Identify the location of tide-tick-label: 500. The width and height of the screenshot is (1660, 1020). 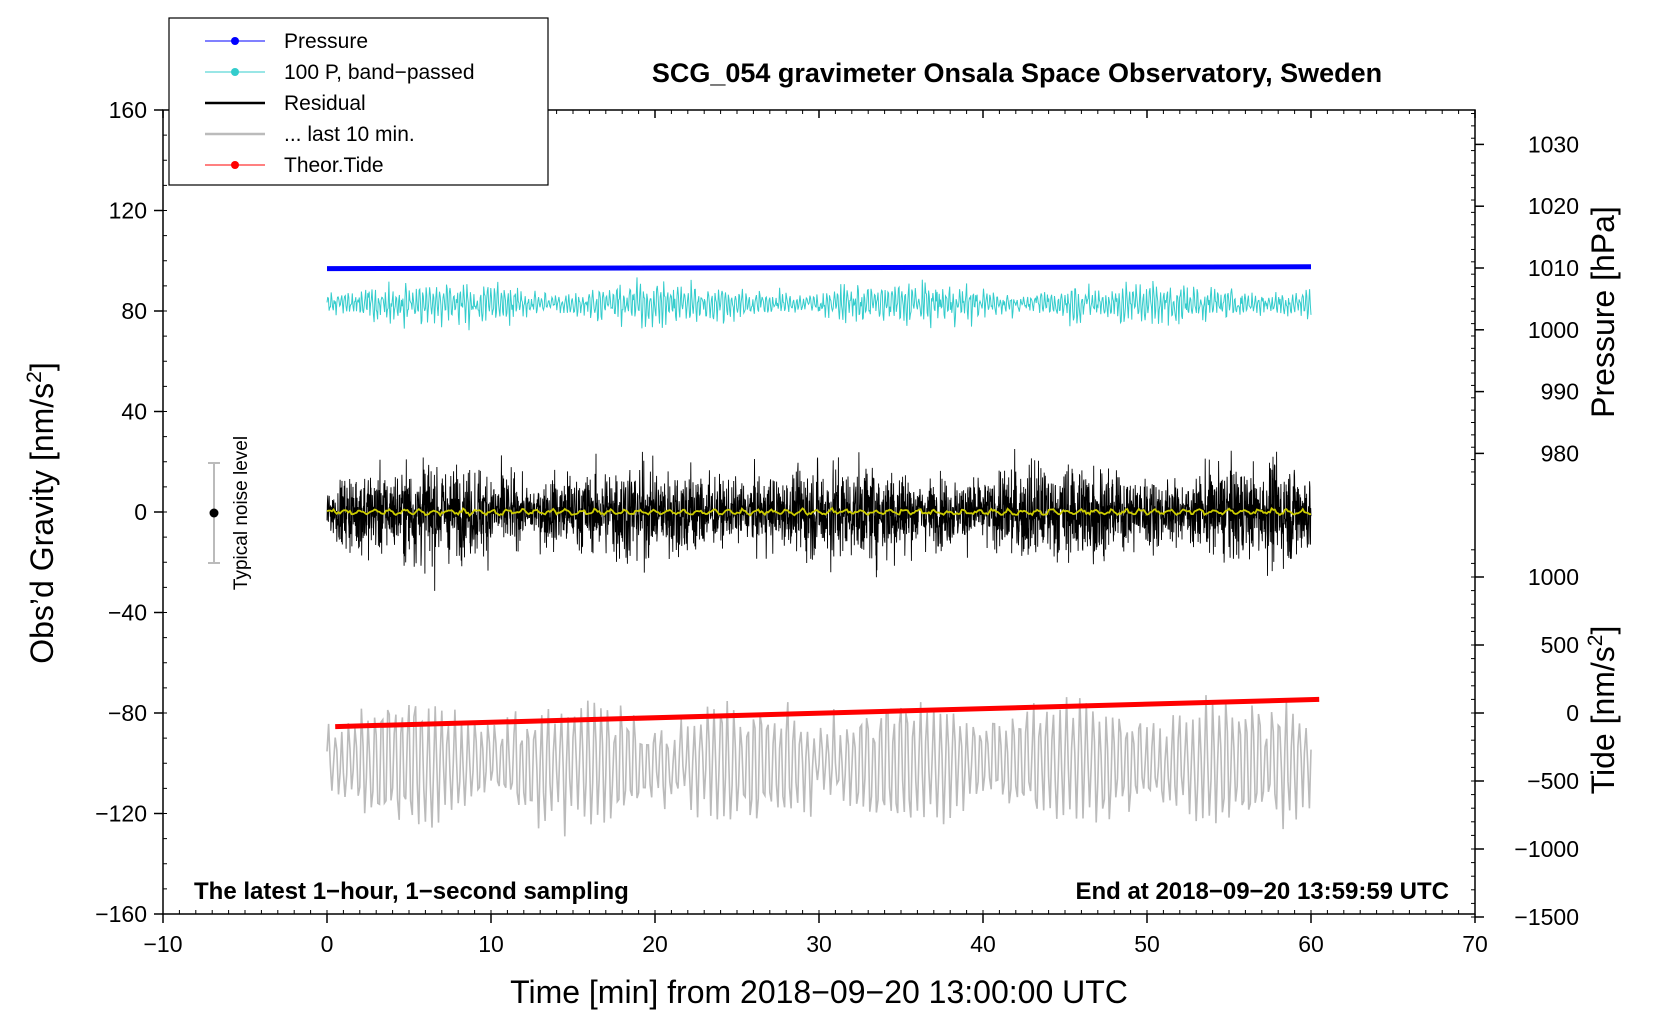
(1560, 645).